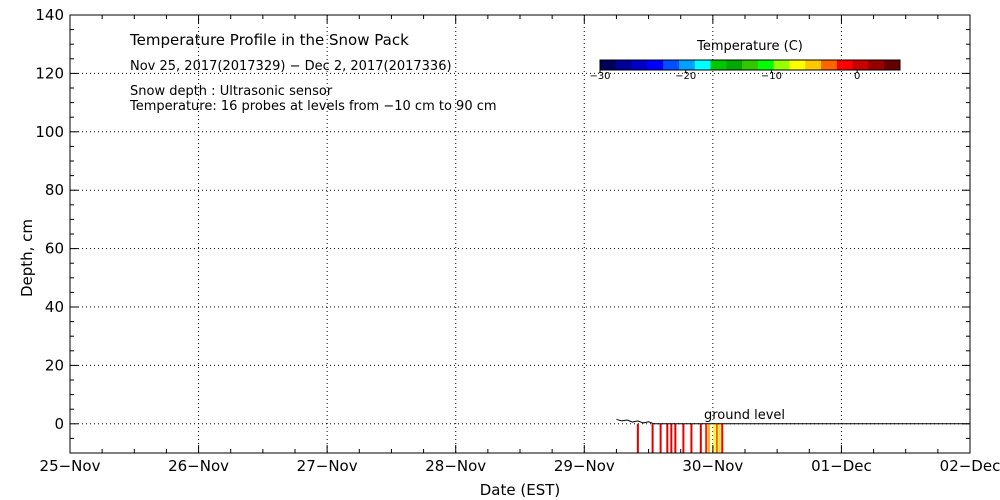  What do you see at coordinates (27, 258) in the screenshot?
I see `y-axis-title: Depth, cm` at bounding box center [27, 258].